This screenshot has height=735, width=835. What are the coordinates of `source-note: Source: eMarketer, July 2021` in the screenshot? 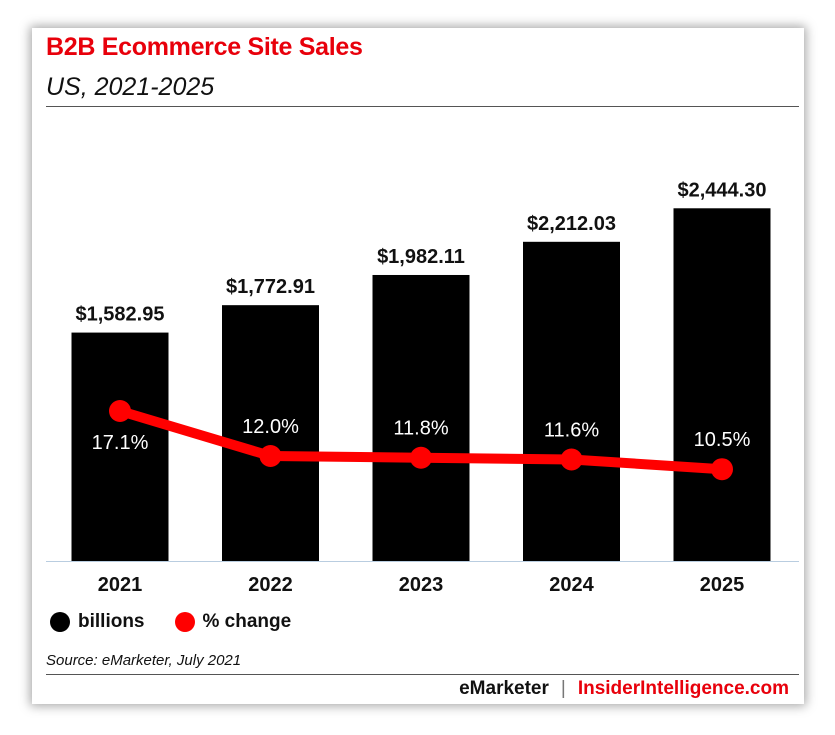 It's located at (144, 660).